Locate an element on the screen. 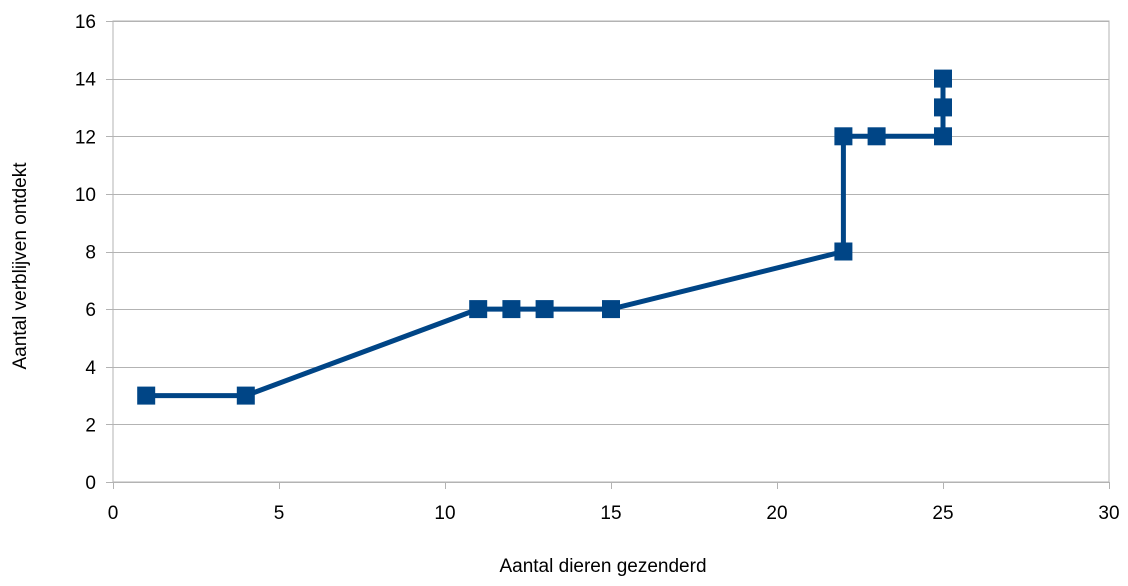 This screenshot has height=586, width=1128. x-tick-label-1: 5 is located at coordinates (279, 513).